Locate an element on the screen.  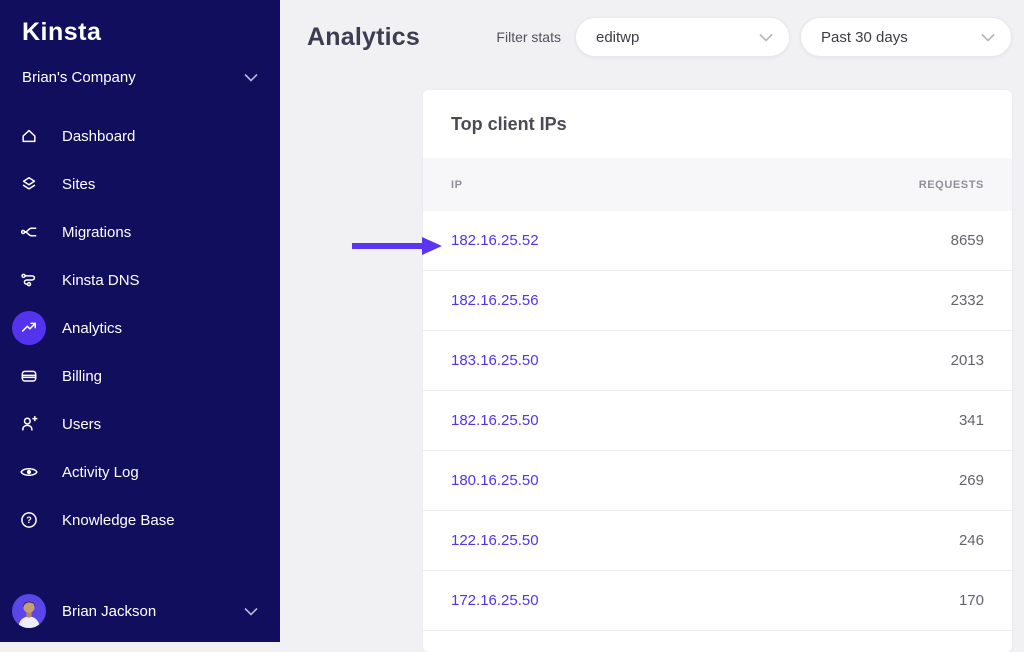
table-row: 172.16.25.50 170 is located at coordinates (717, 601).